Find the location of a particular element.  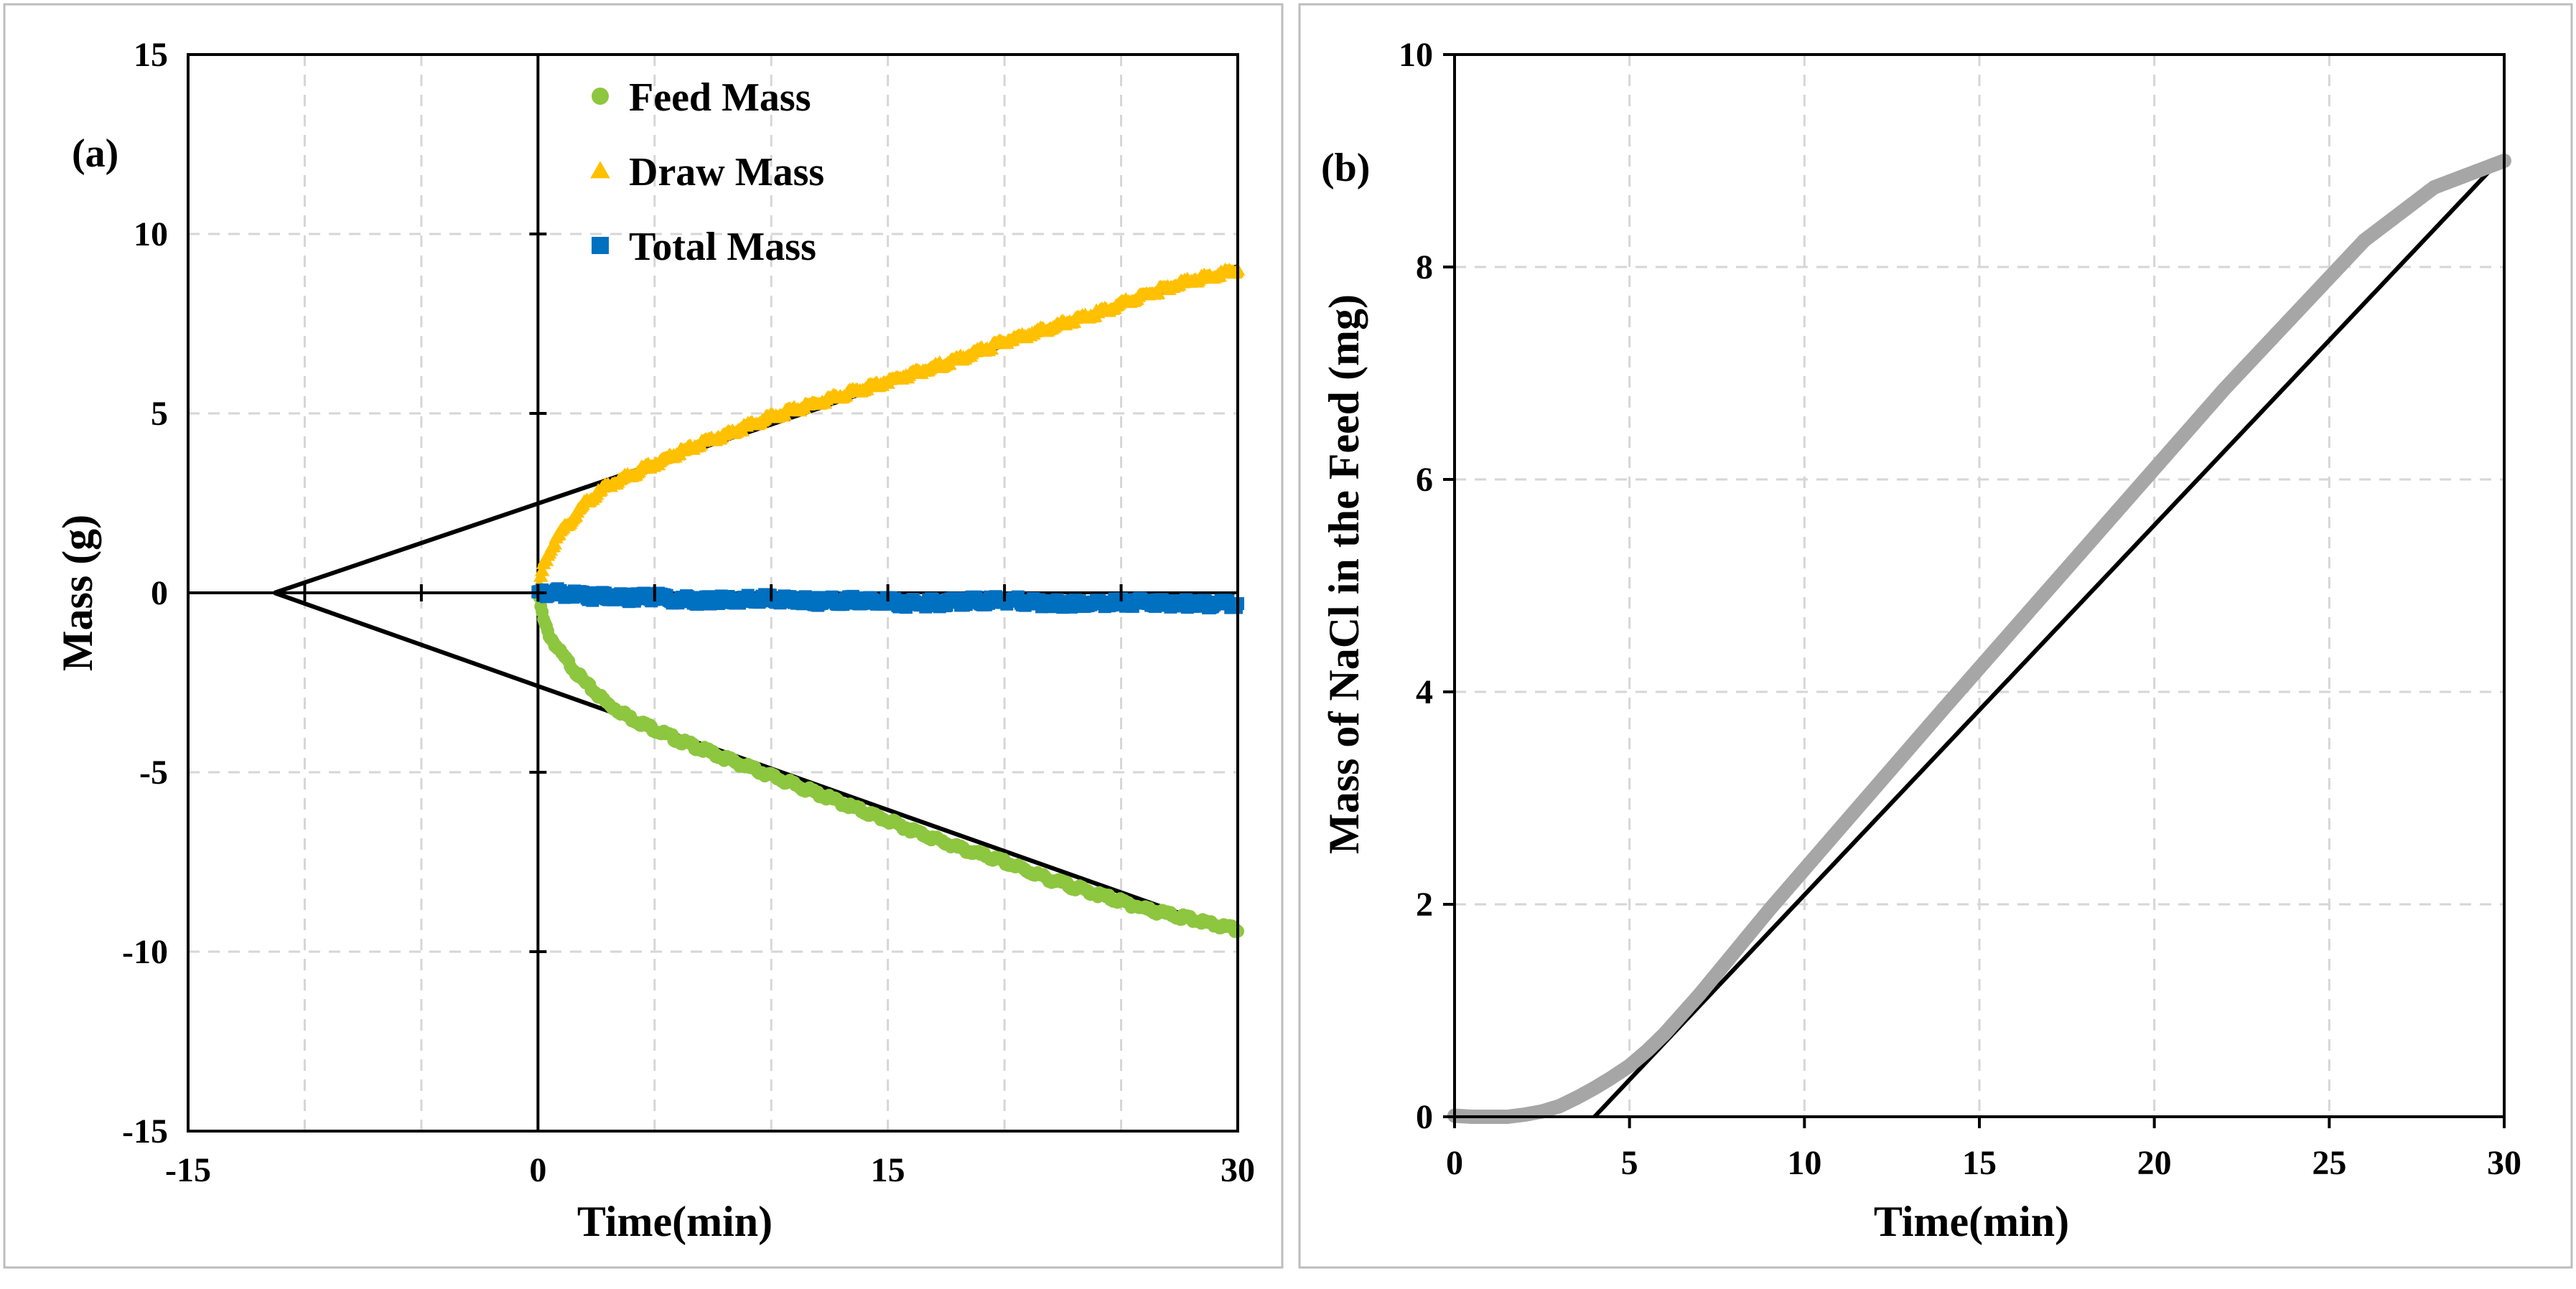

y-tick-label: 15 is located at coordinates (151, 55).